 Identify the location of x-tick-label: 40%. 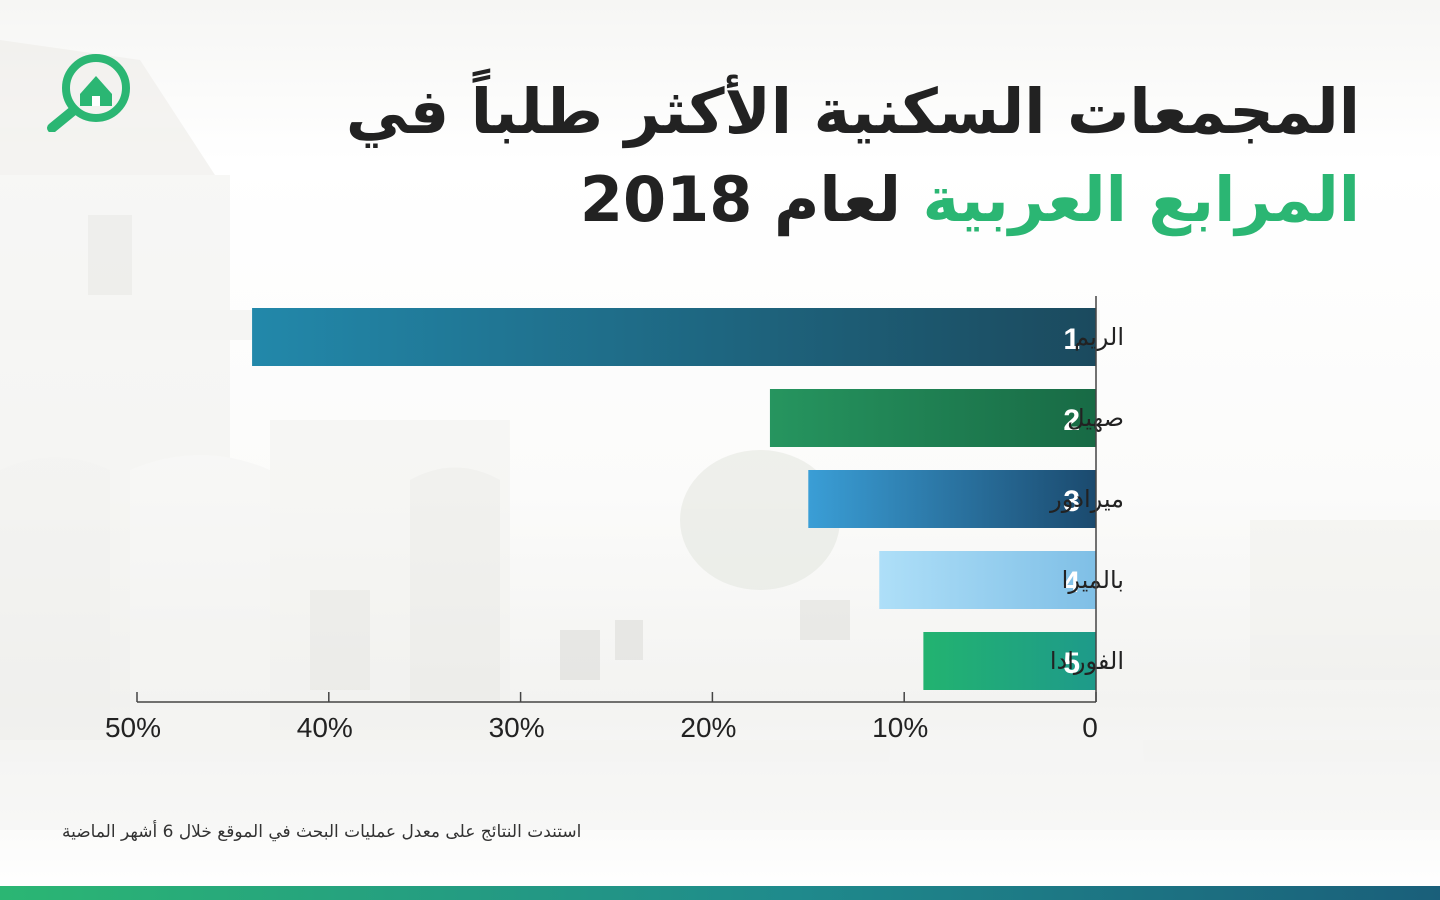
(325, 727).